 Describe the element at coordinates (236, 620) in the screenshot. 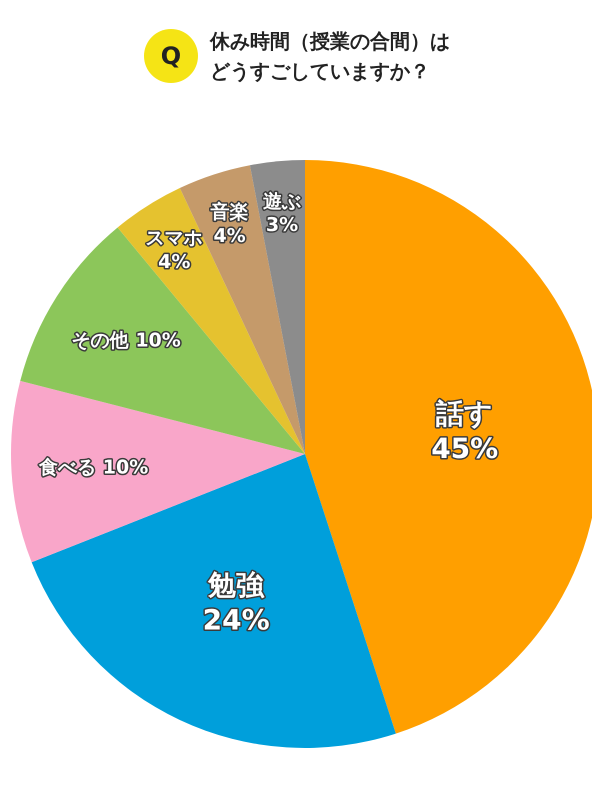

I see `data-label: 24%` at that location.